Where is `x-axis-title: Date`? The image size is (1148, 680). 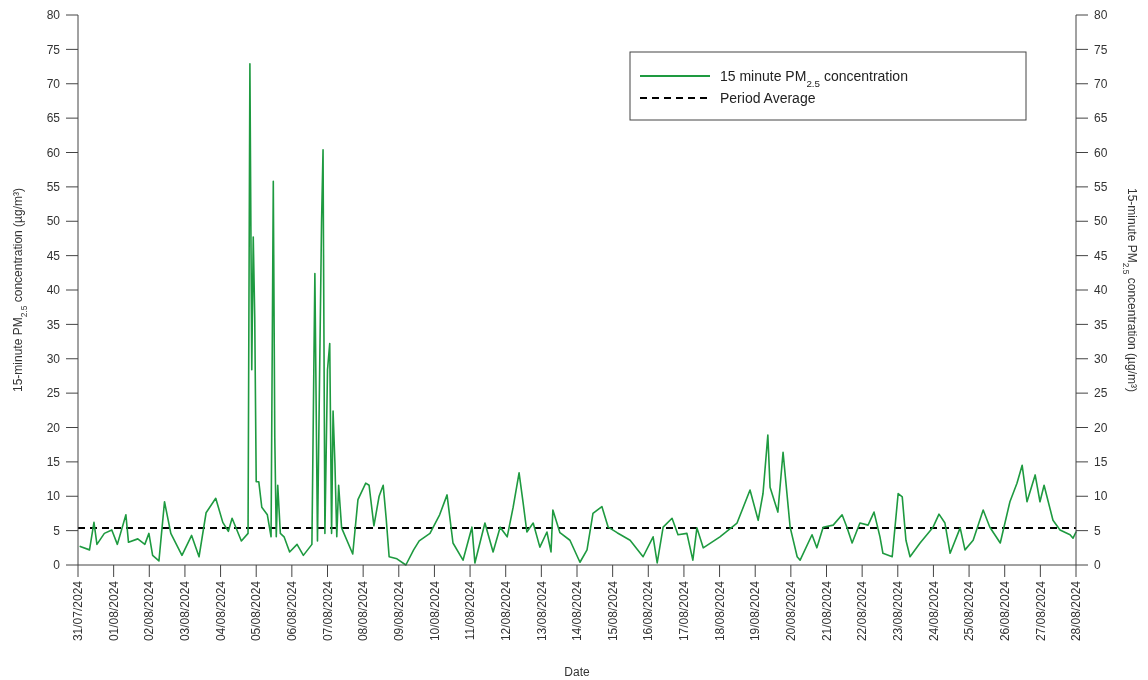
x-axis-title: Date is located at coordinates (577, 672).